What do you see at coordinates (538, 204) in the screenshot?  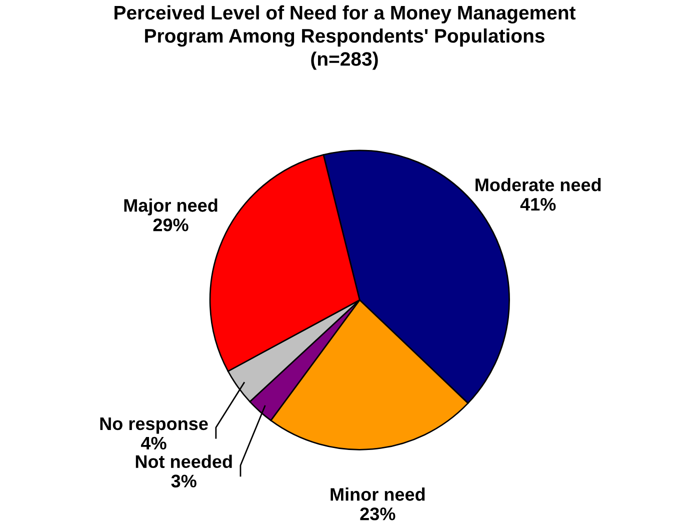 I see `data-label: 41%` at bounding box center [538, 204].